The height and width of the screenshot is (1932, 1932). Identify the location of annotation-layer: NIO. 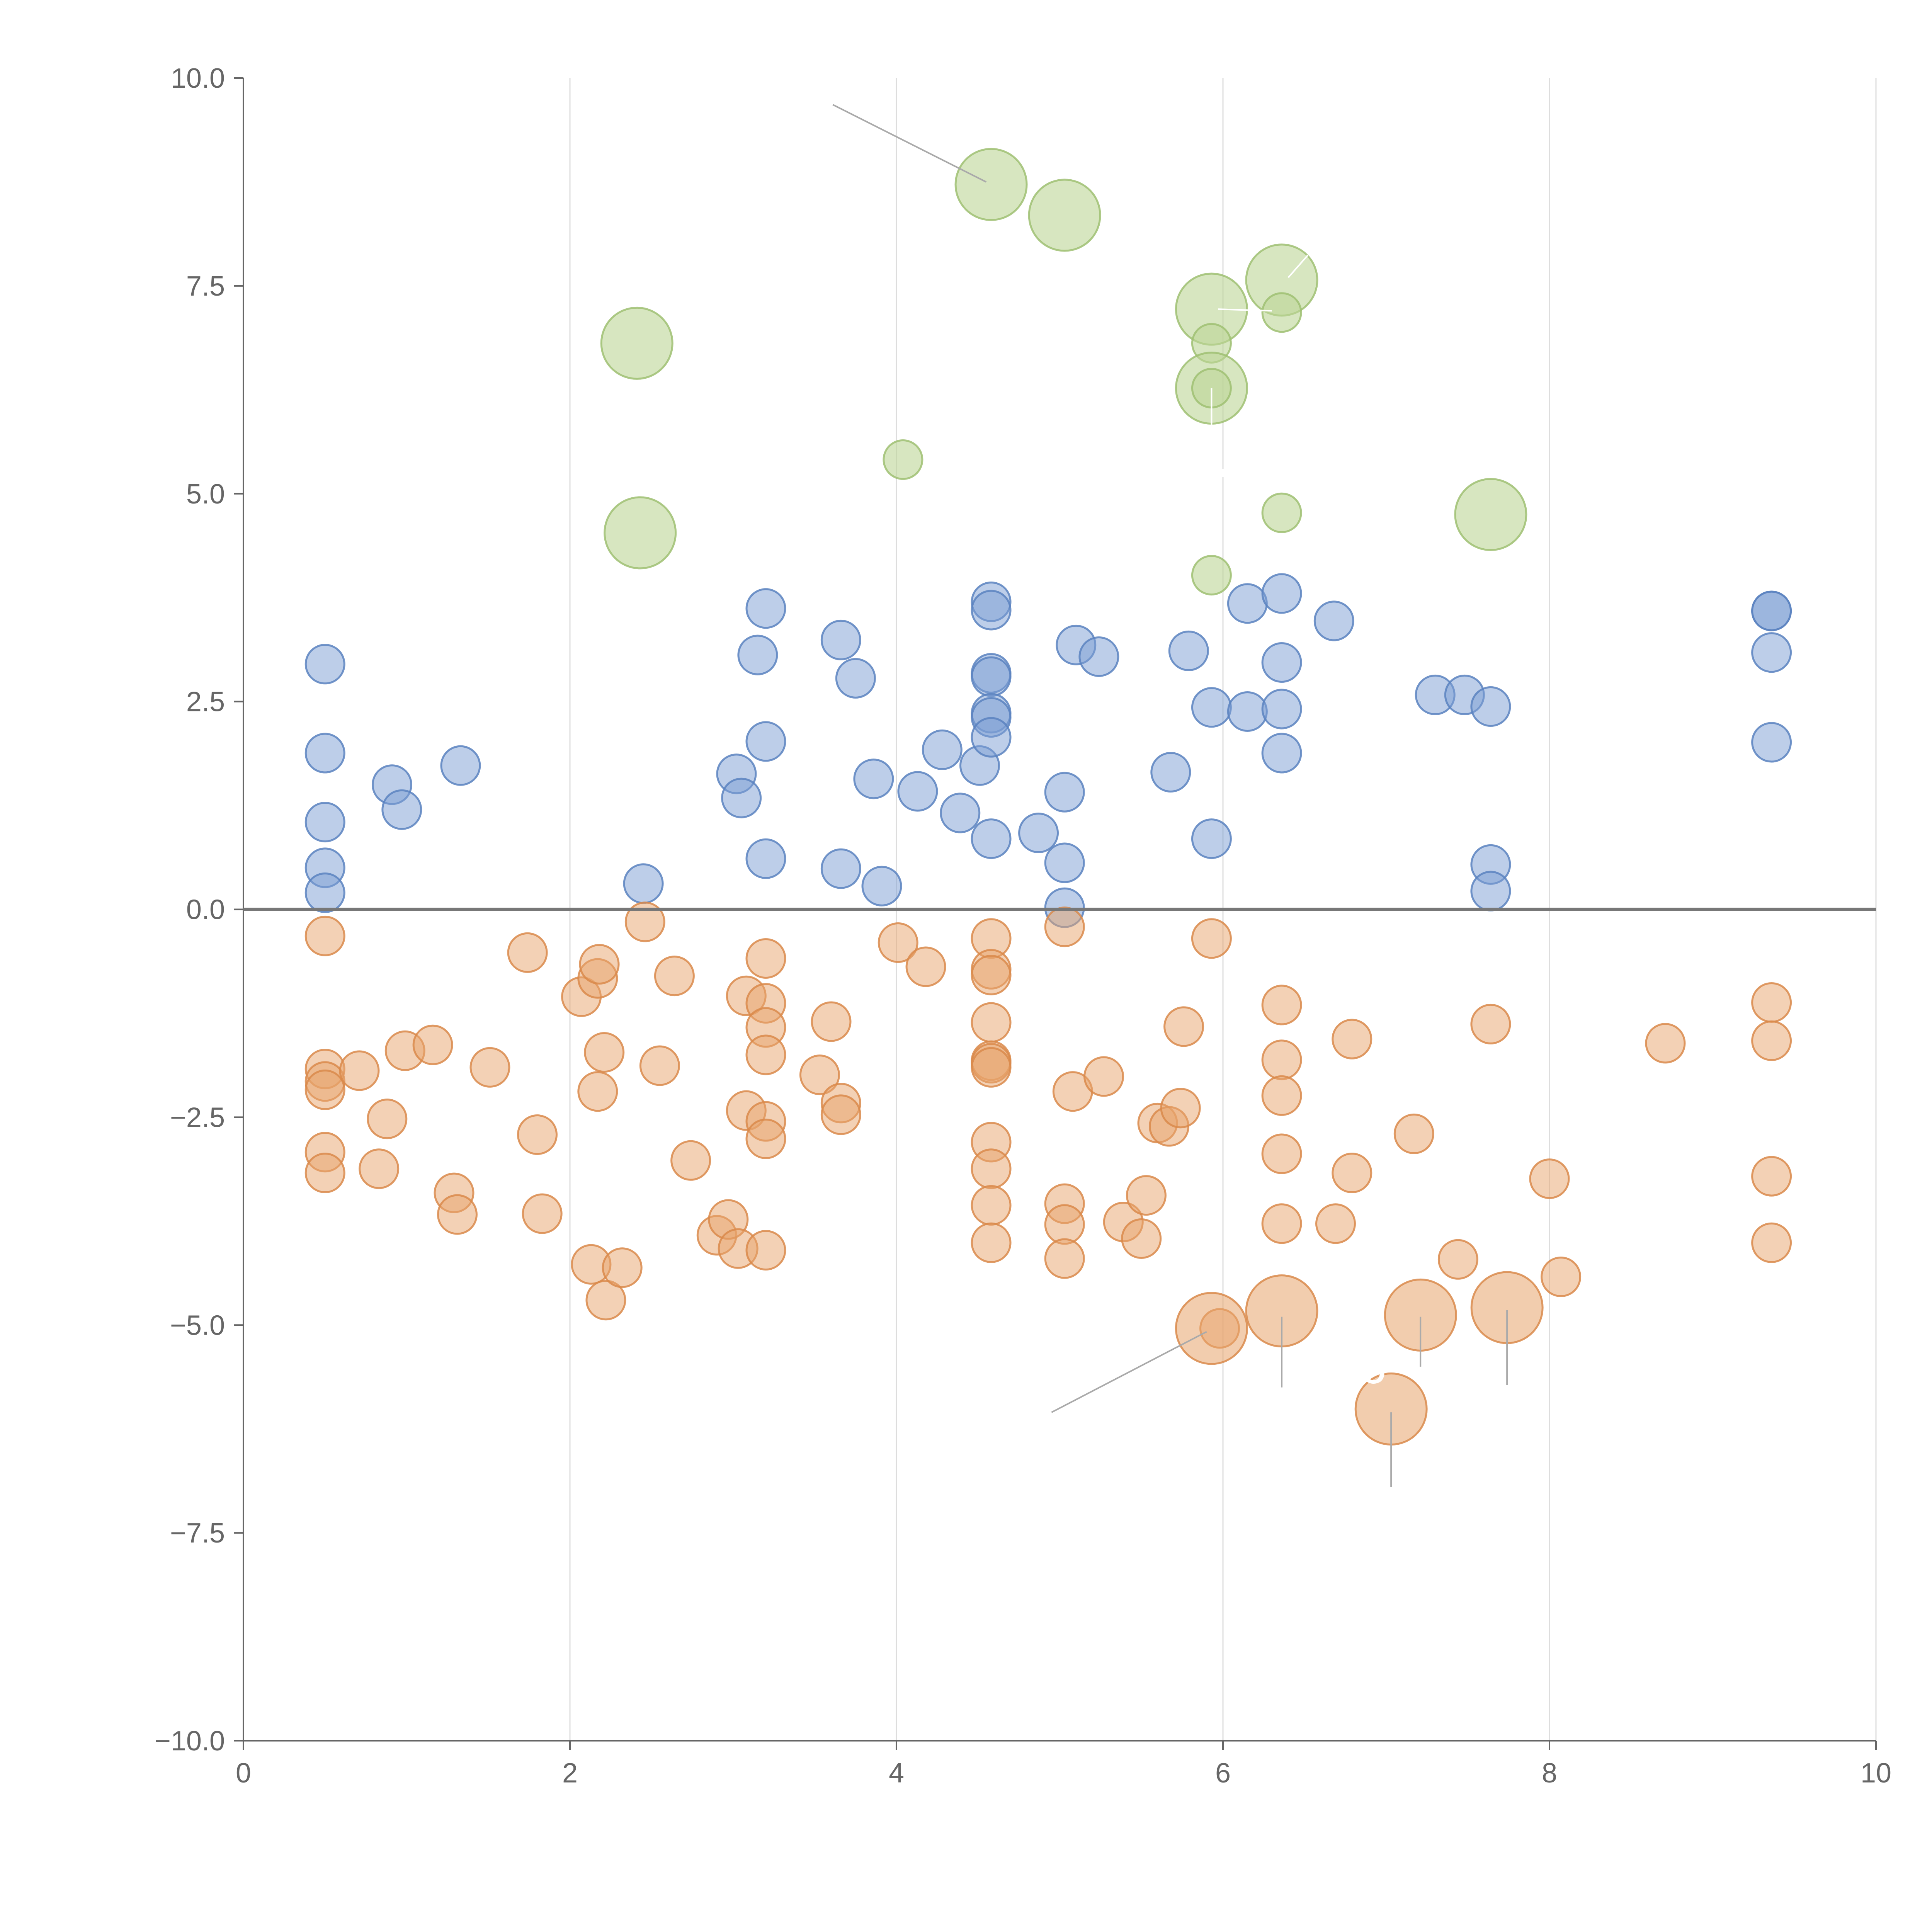
(1359, 1373).